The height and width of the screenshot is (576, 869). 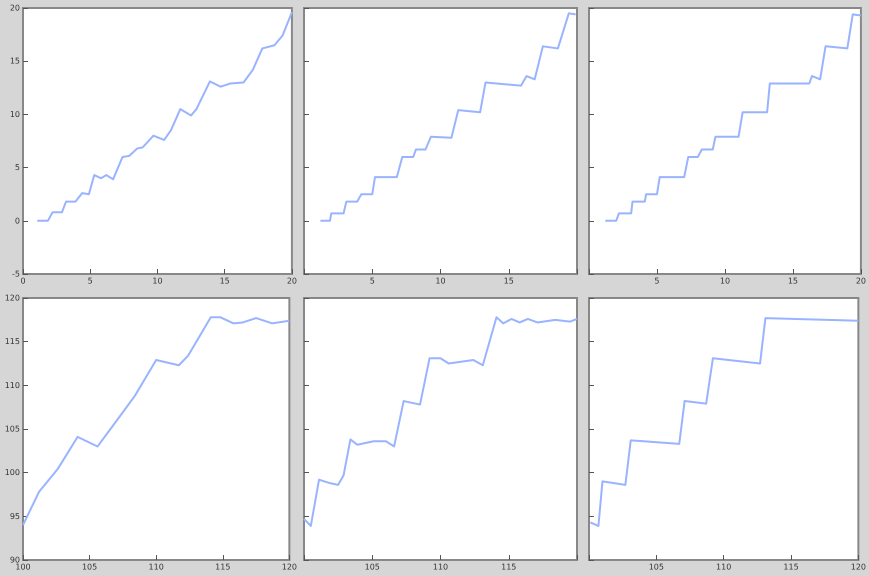 What do you see at coordinates (12, 429) in the screenshot?
I see `y-tick-label: 105` at bounding box center [12, 429].